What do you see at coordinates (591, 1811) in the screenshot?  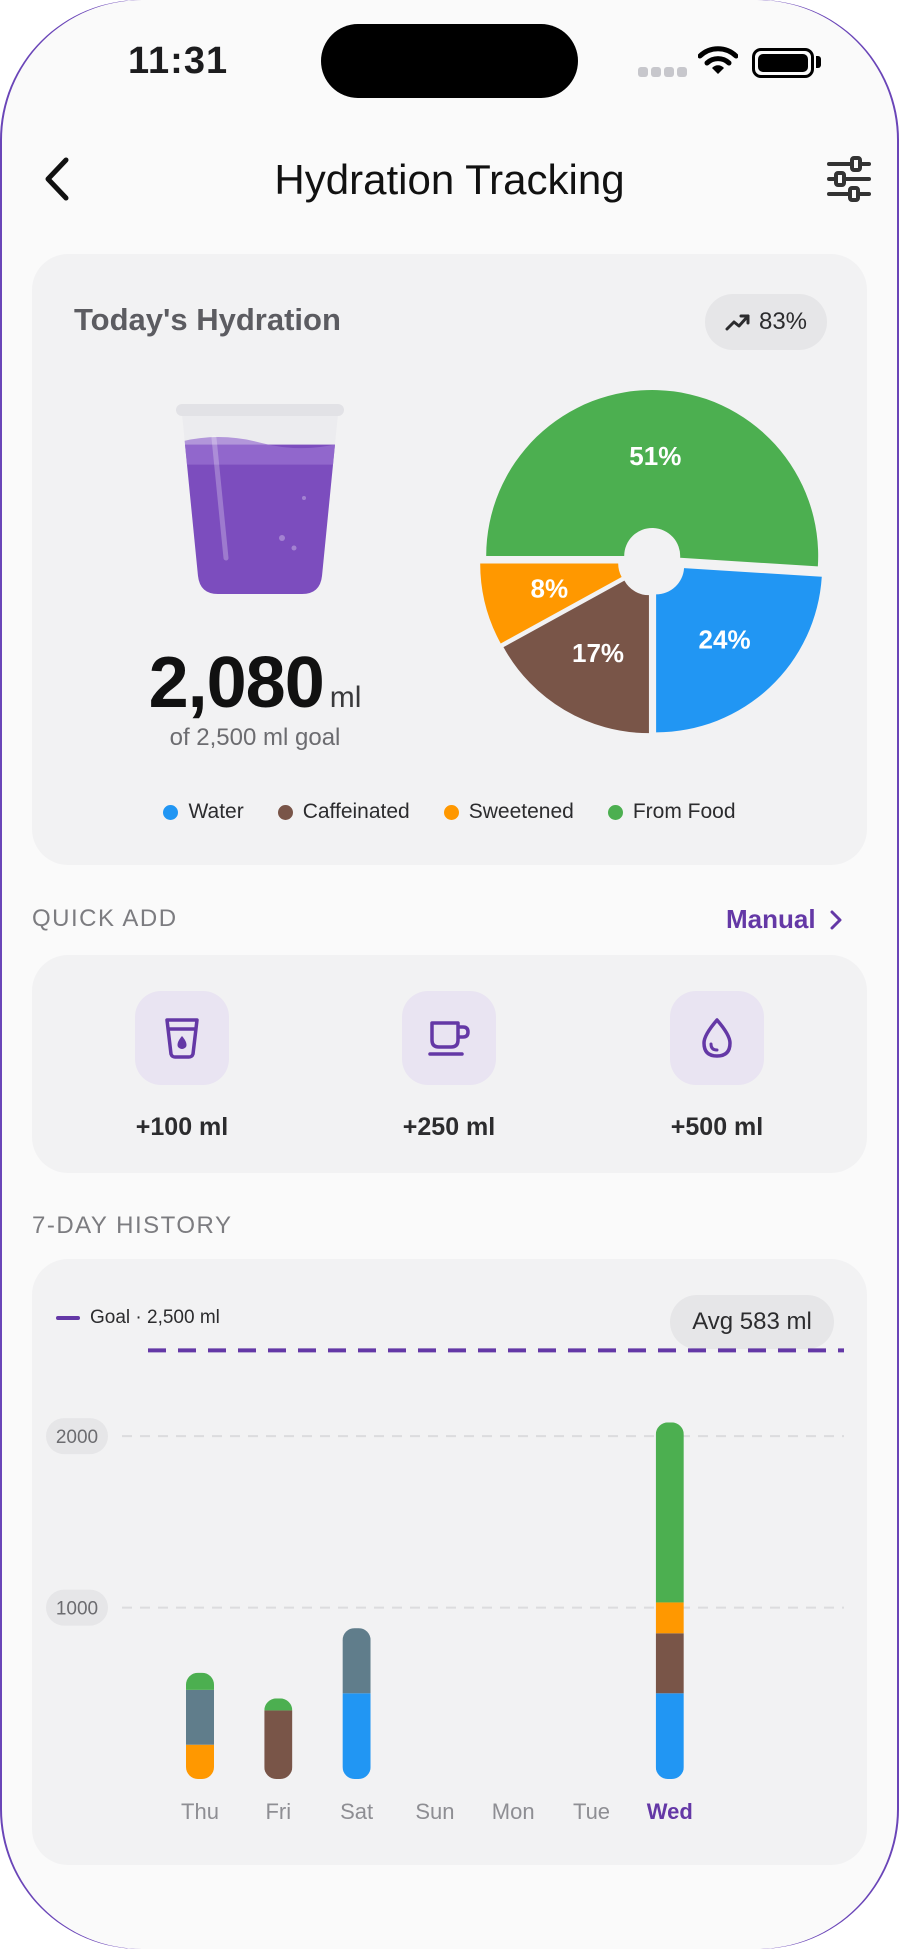 I see `x-label-tue: Tue` at bounding box center [591, 1811].